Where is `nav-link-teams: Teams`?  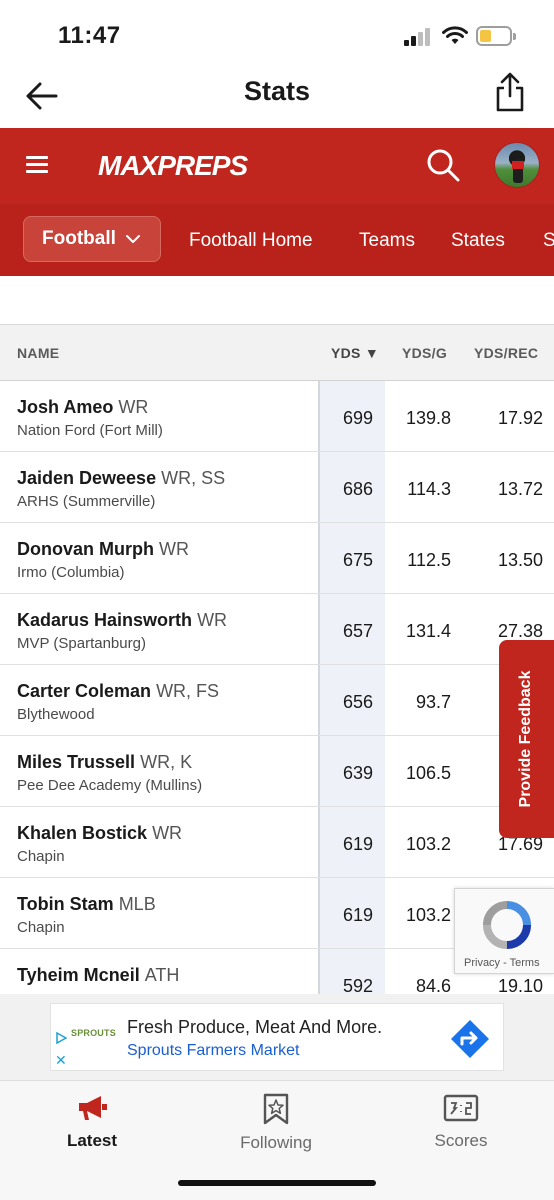
nav-link-teams: Teams is located at coordinates (387, 240).